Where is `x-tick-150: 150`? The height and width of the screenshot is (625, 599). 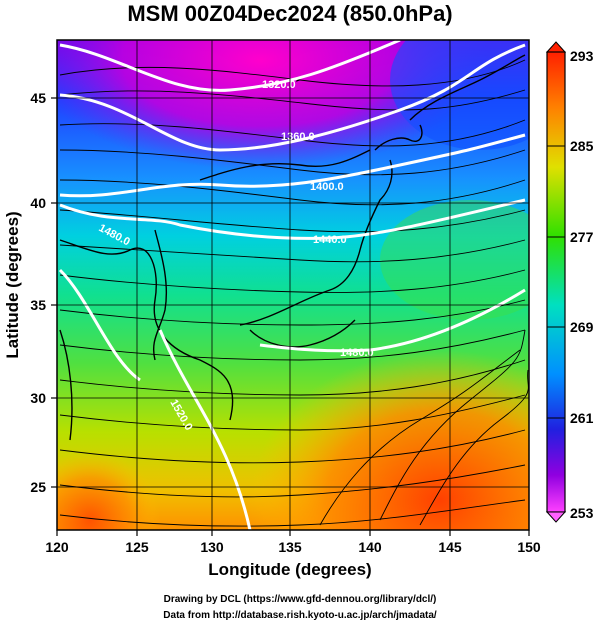 x-tick-150: 150 is located at coordinates (529, 547).